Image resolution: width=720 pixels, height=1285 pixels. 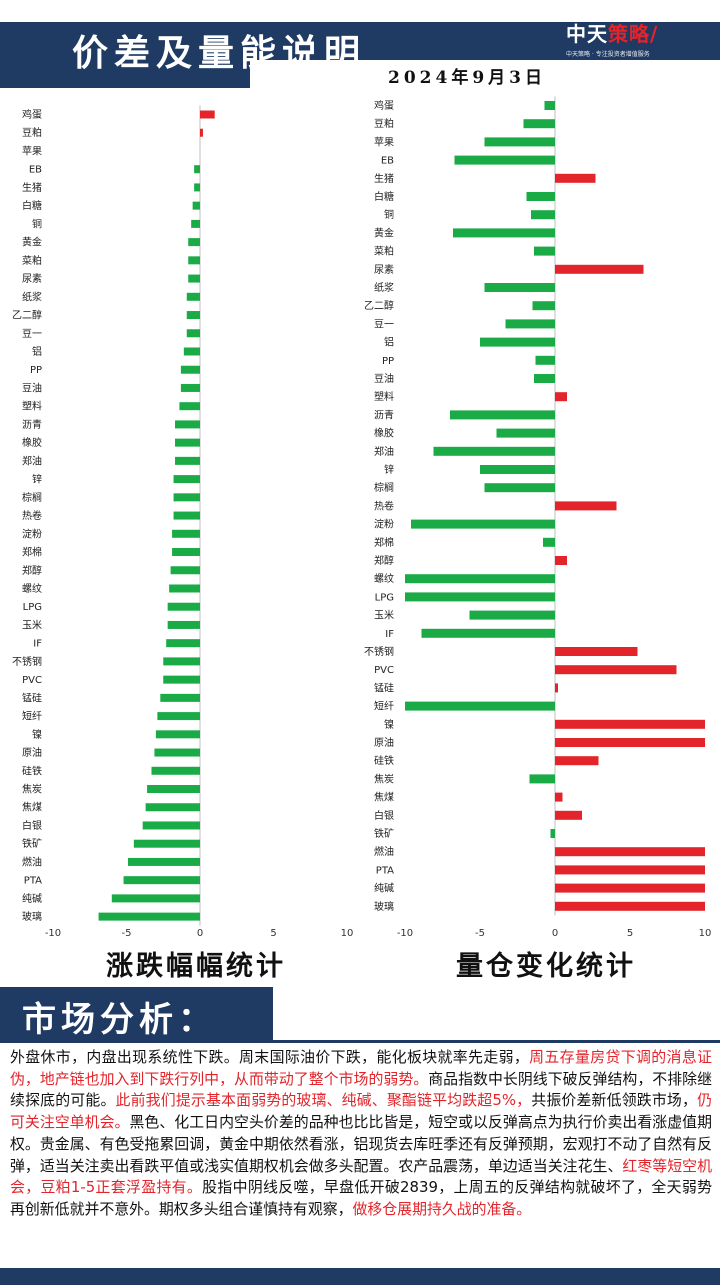 I want to click on change-category-label: 乙二醇, so click(x=27, y=315).